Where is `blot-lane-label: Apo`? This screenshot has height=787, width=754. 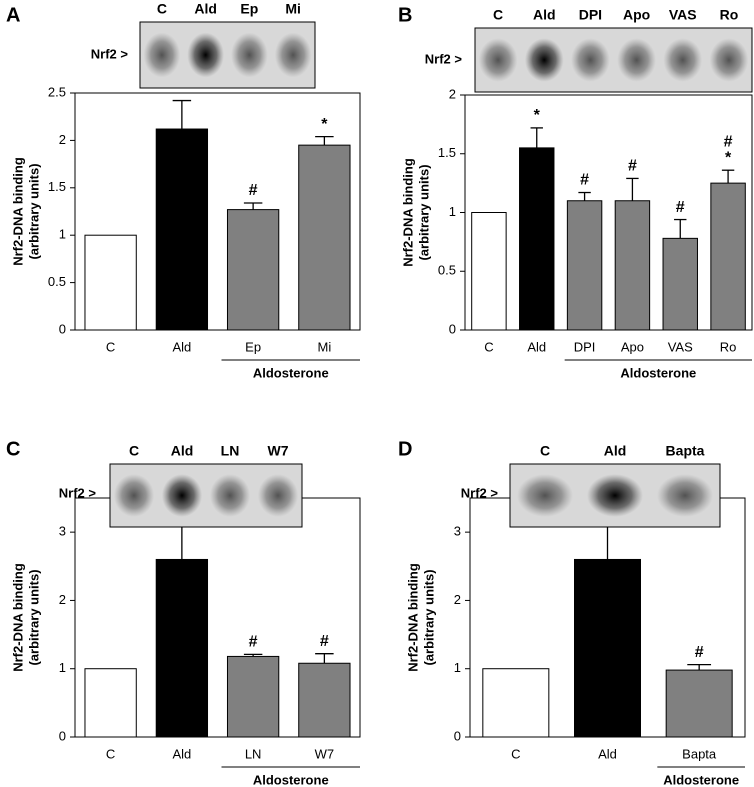 blot-lane-label: Apo is located at coordinates (636, 15).